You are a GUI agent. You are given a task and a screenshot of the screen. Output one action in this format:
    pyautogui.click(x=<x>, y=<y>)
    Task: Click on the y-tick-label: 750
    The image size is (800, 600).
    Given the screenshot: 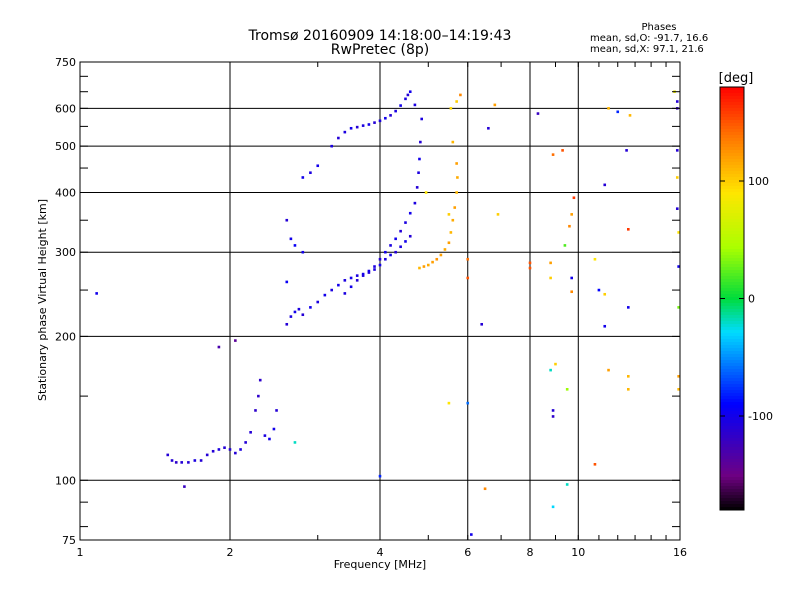 What is the action you would take?
    pyautogui.click(x=65, y=62)
    